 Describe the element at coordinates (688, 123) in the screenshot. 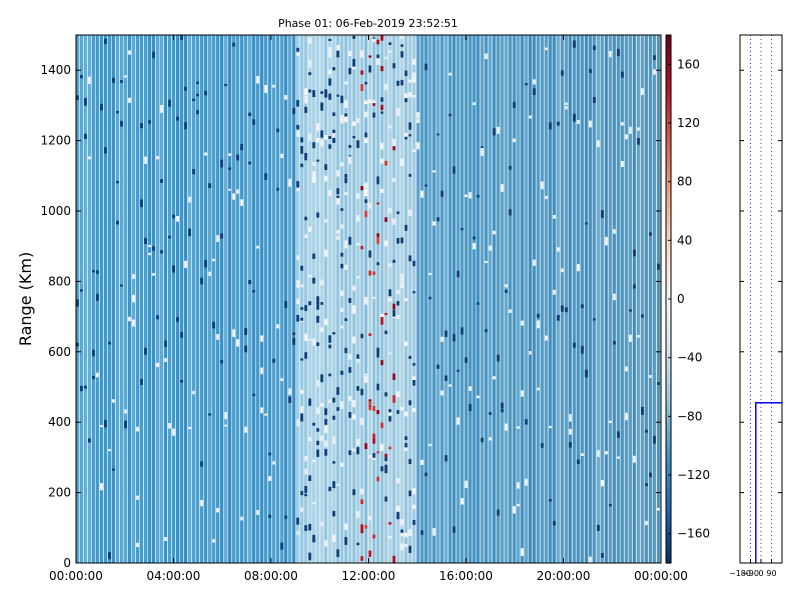

I see `colorbar-tick-label: 120` at that location.